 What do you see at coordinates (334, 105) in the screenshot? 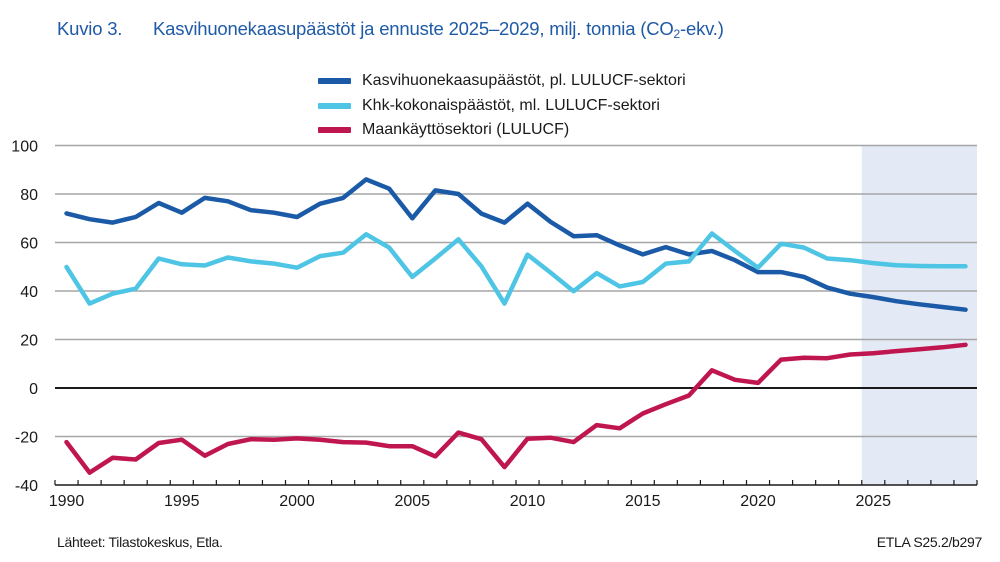
I see `legend-swatch-light-blue` at bounding box center [334, 105].